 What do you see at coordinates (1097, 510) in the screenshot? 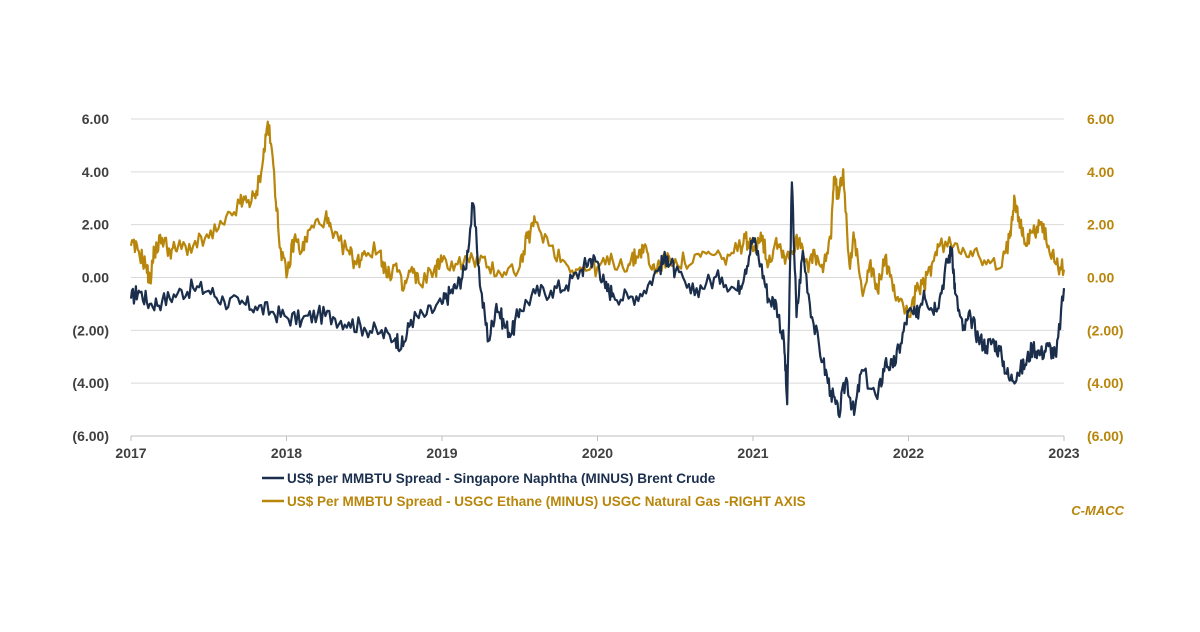
I see `source-note: C-MACC` at bounding box center [1097, 510].